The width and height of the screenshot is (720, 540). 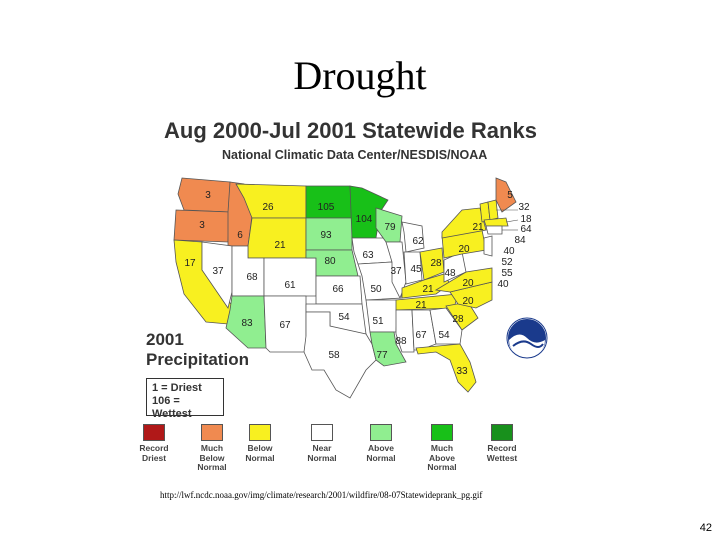 I want to click on rank-label-WY: 21, so click(x=280, y=245).